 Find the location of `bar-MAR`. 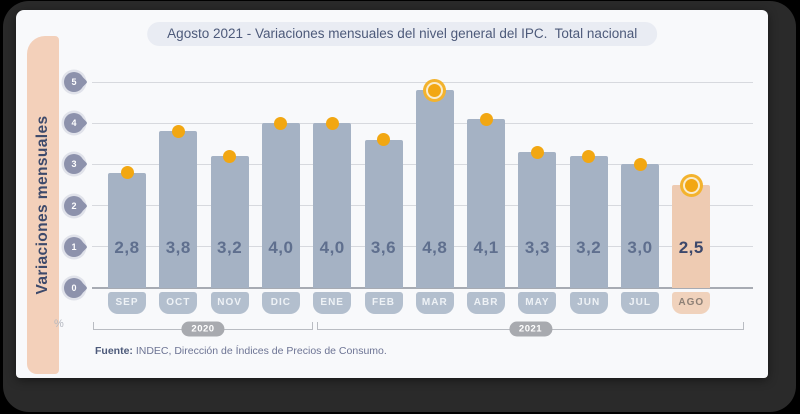

bar-MAR is located at coordinates (434, 189).